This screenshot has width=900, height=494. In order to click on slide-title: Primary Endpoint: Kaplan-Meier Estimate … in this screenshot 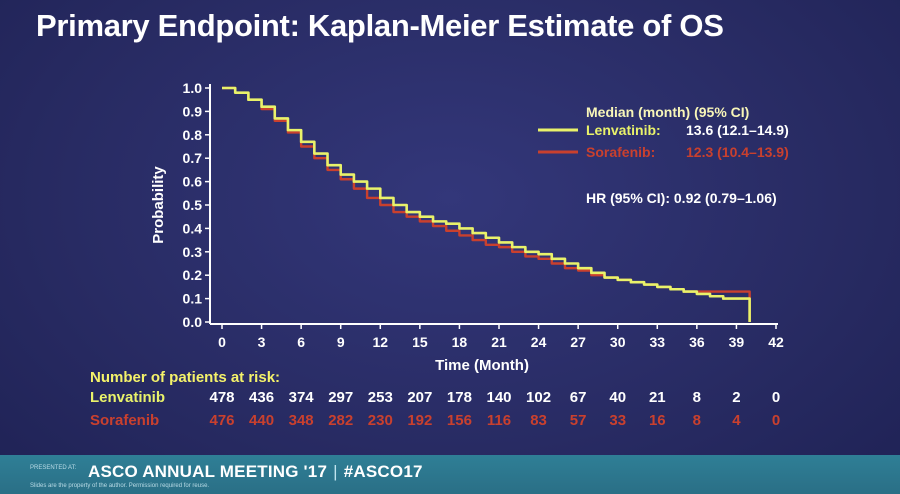, I will do `click(380, 25)`.